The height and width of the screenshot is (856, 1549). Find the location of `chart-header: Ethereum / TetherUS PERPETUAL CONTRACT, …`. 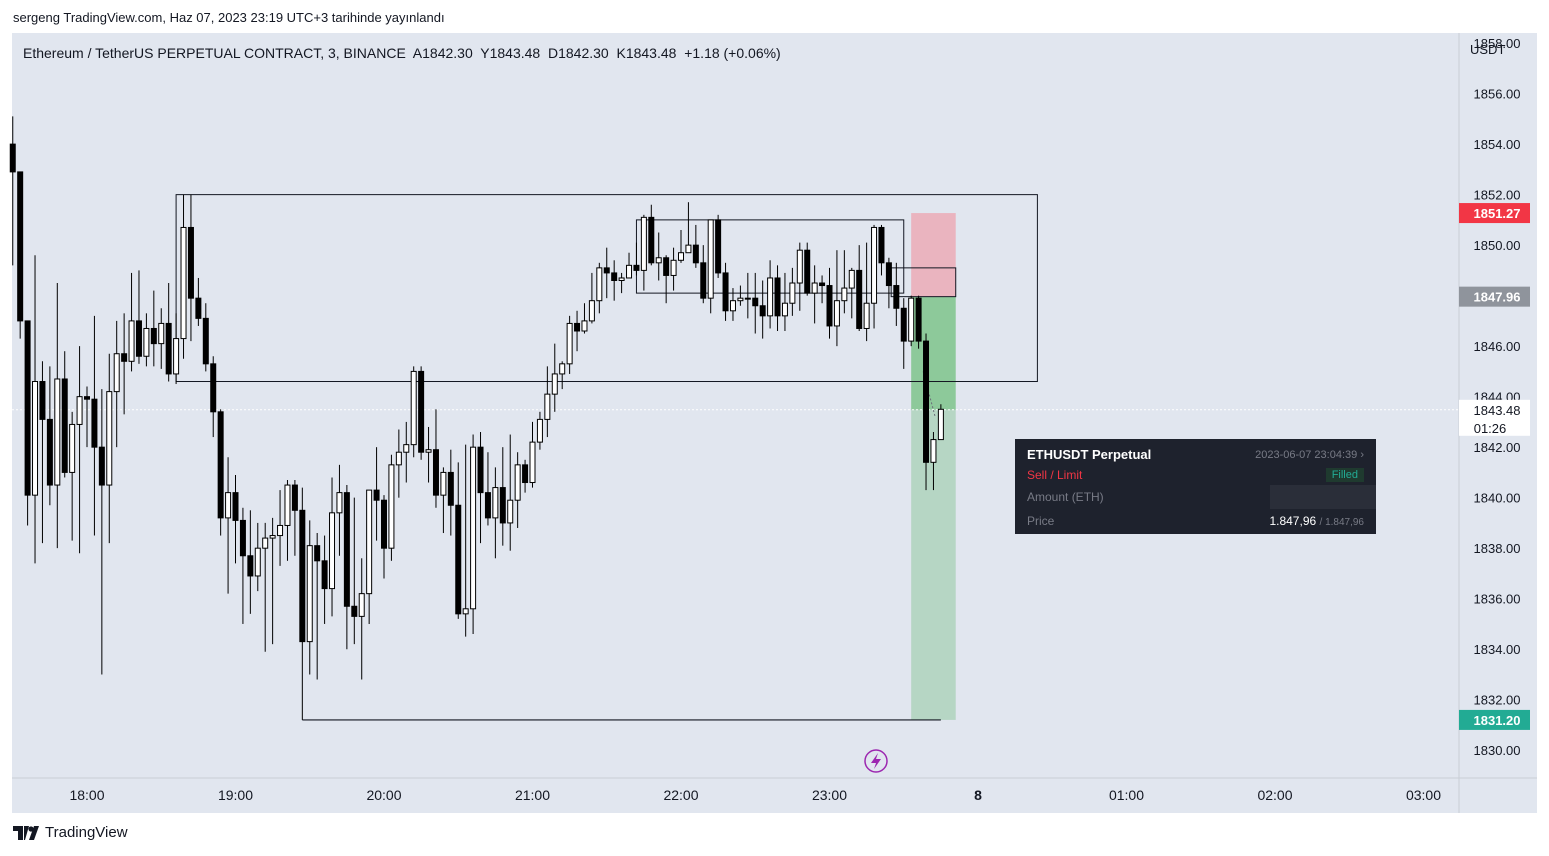

chart-header: Ethereum / TetherUS PERPETUAL CONTRACT, … is located at coordinates (402, 53).